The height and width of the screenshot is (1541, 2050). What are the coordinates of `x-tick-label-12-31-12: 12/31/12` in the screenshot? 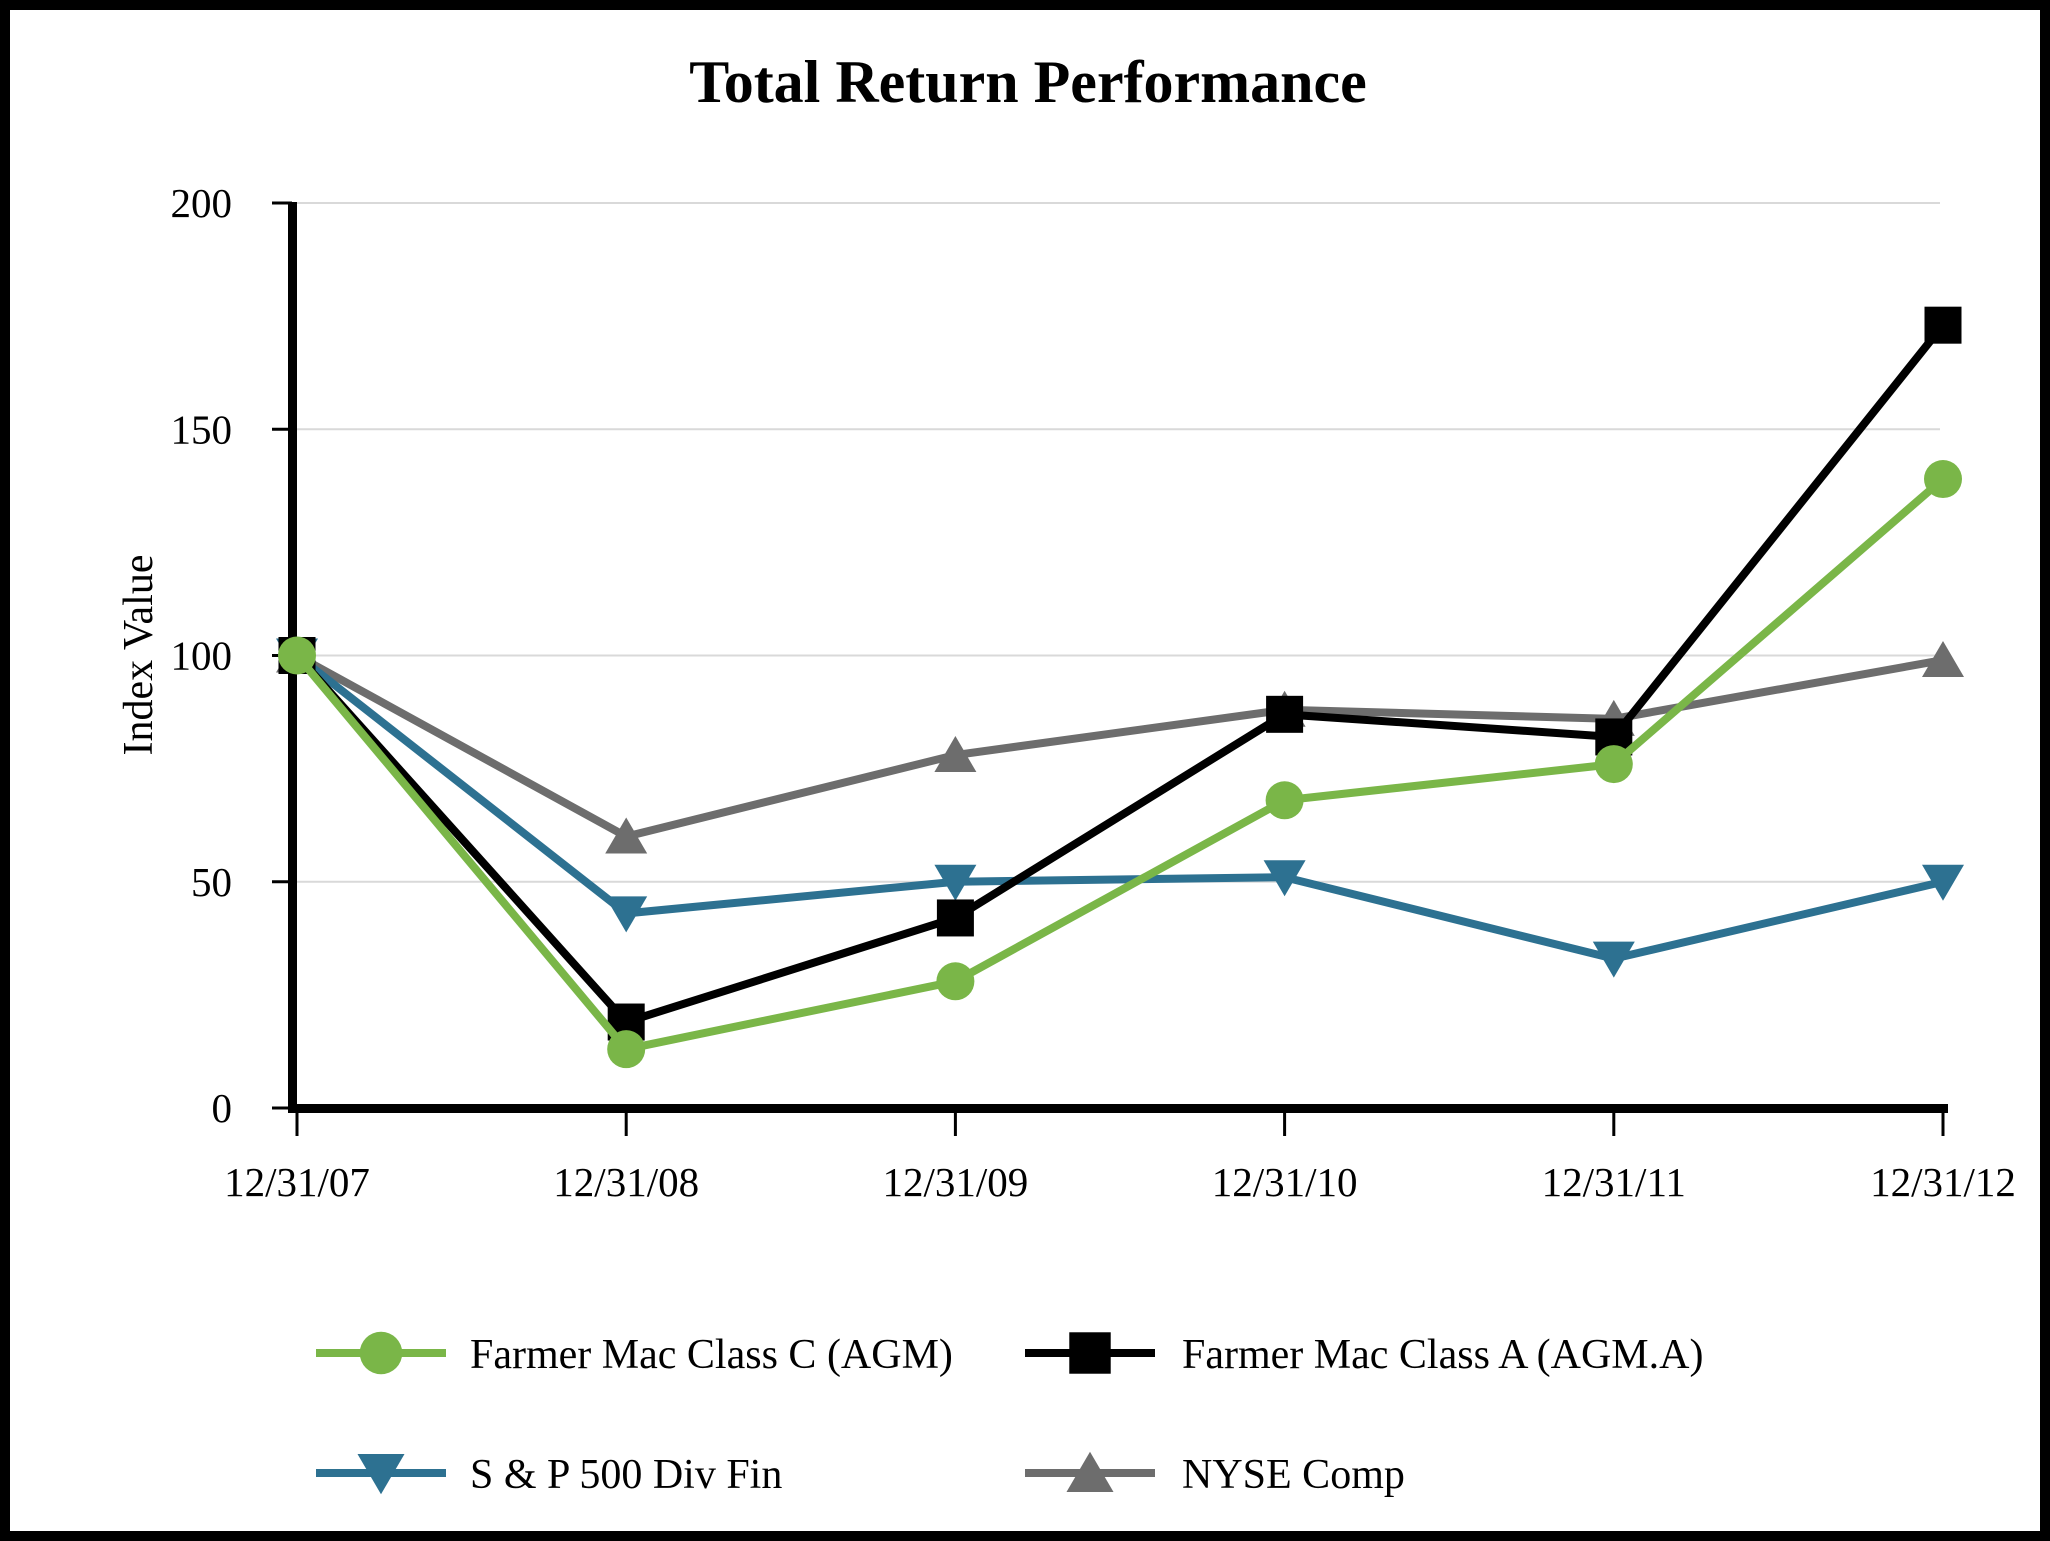 It's located at (1943, 1182).